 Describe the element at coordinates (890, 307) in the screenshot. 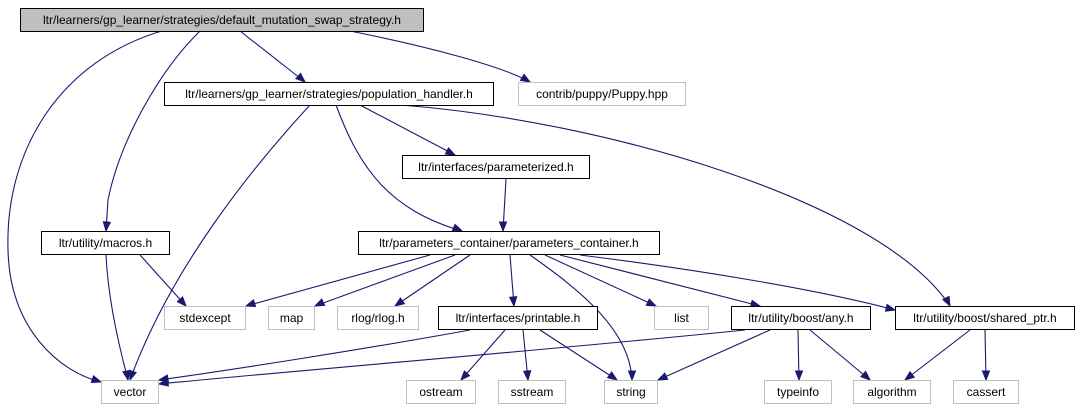

I see `edge-params-shared-ptr-arrowhead` at that location.